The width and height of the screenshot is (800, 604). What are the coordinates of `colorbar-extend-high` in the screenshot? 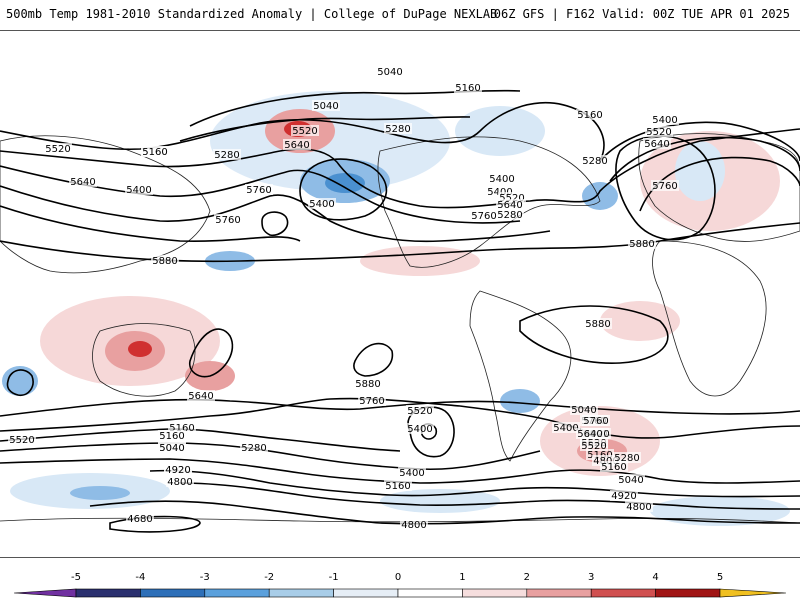 It's located at (753, 593).